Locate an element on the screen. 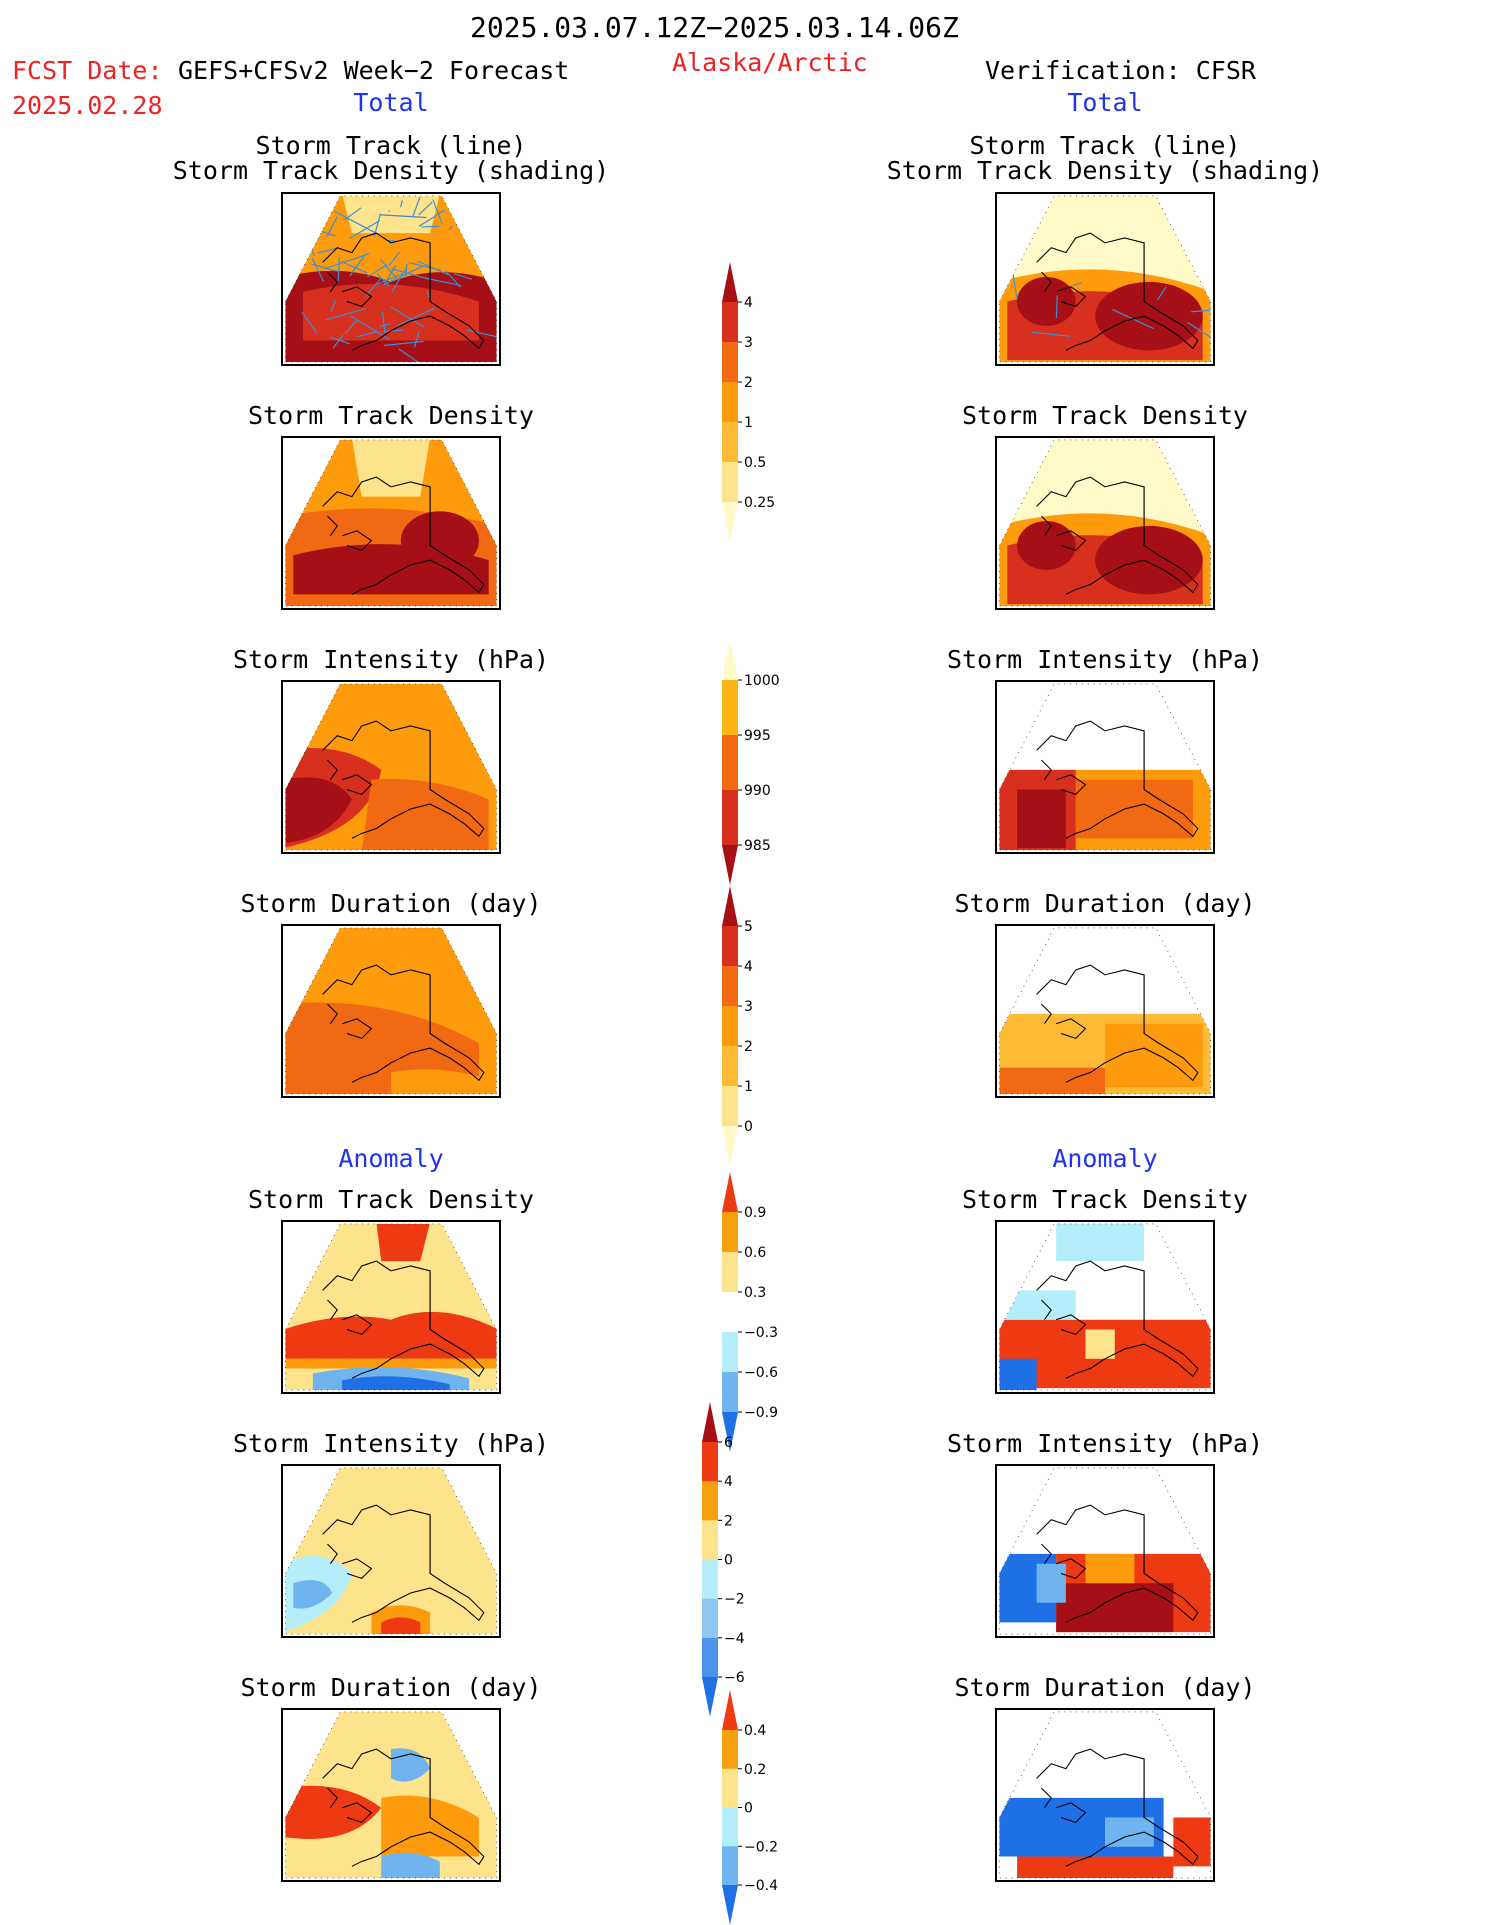 The image size is (1487, 1925). right-panel-5-title: Storm Track Density is located at coordinates (1105, 1199).